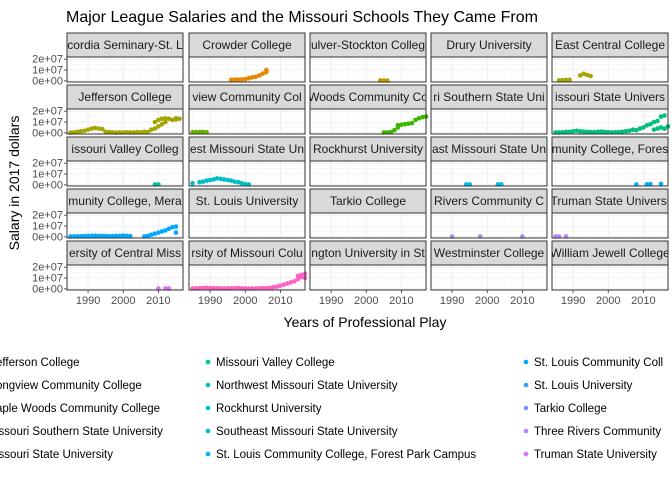  I want to click on facet-panel: ulver-Stockton Colleg, so click(368, 57).